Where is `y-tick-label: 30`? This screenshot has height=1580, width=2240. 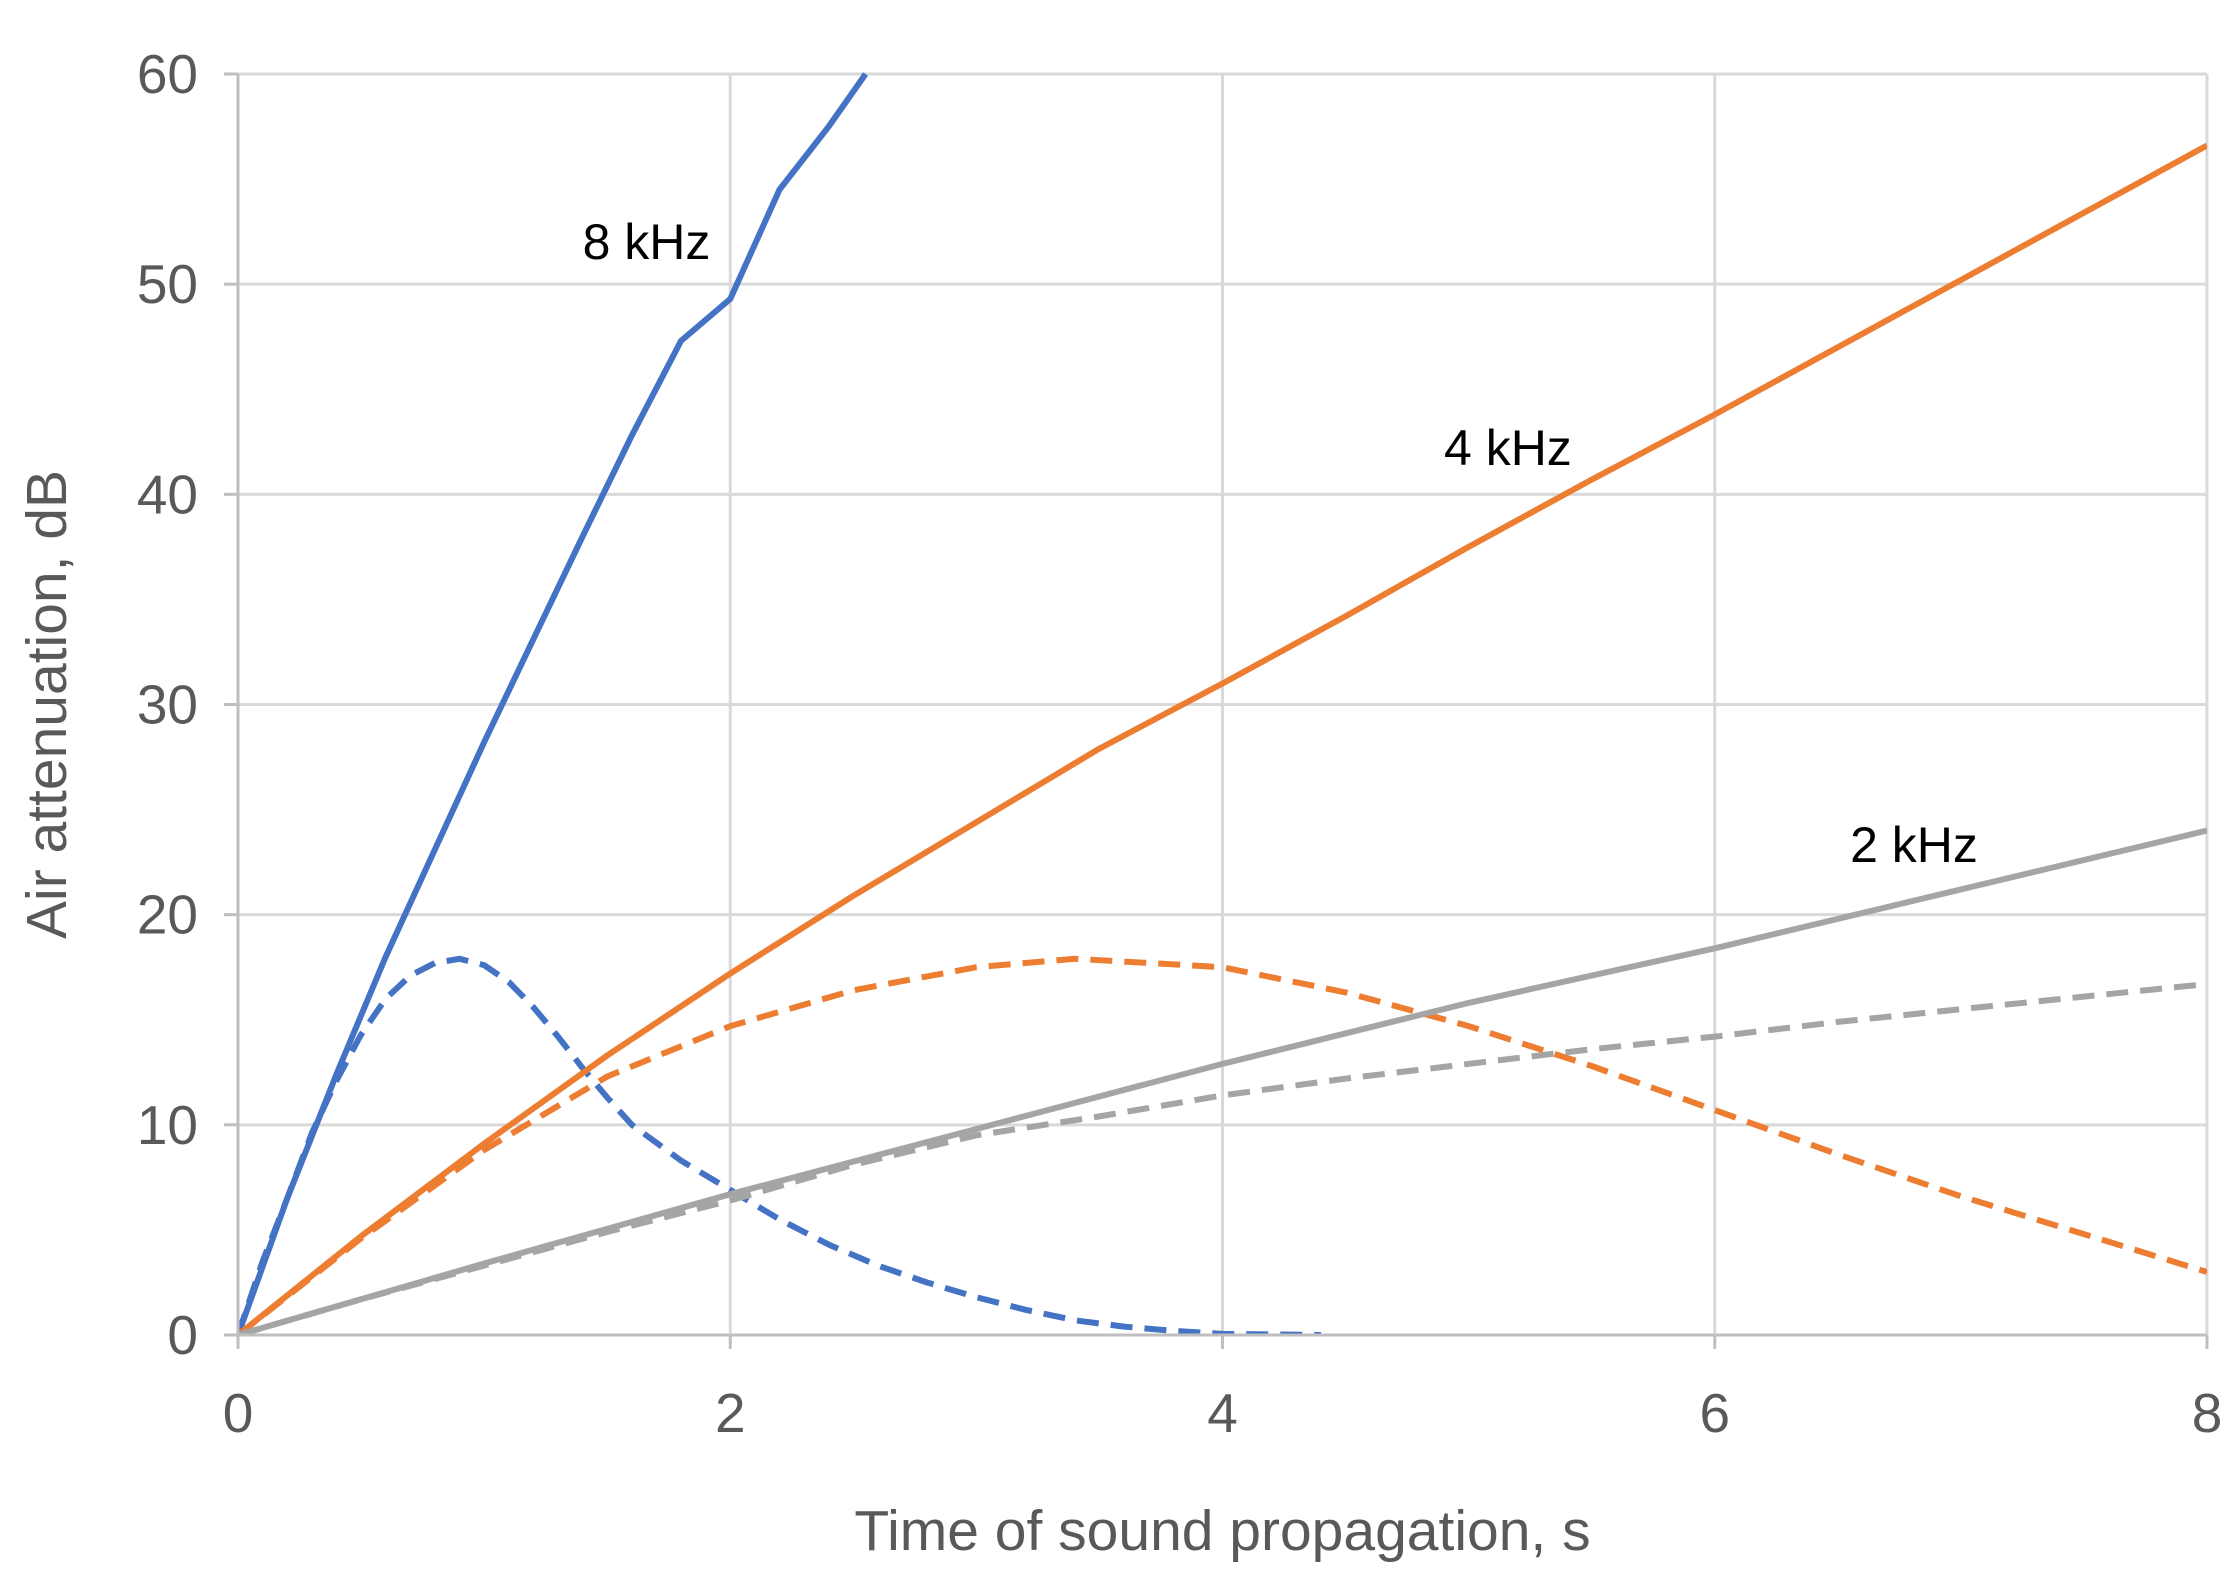 y-tick-label: 30 is located at coordinates (167, 705).